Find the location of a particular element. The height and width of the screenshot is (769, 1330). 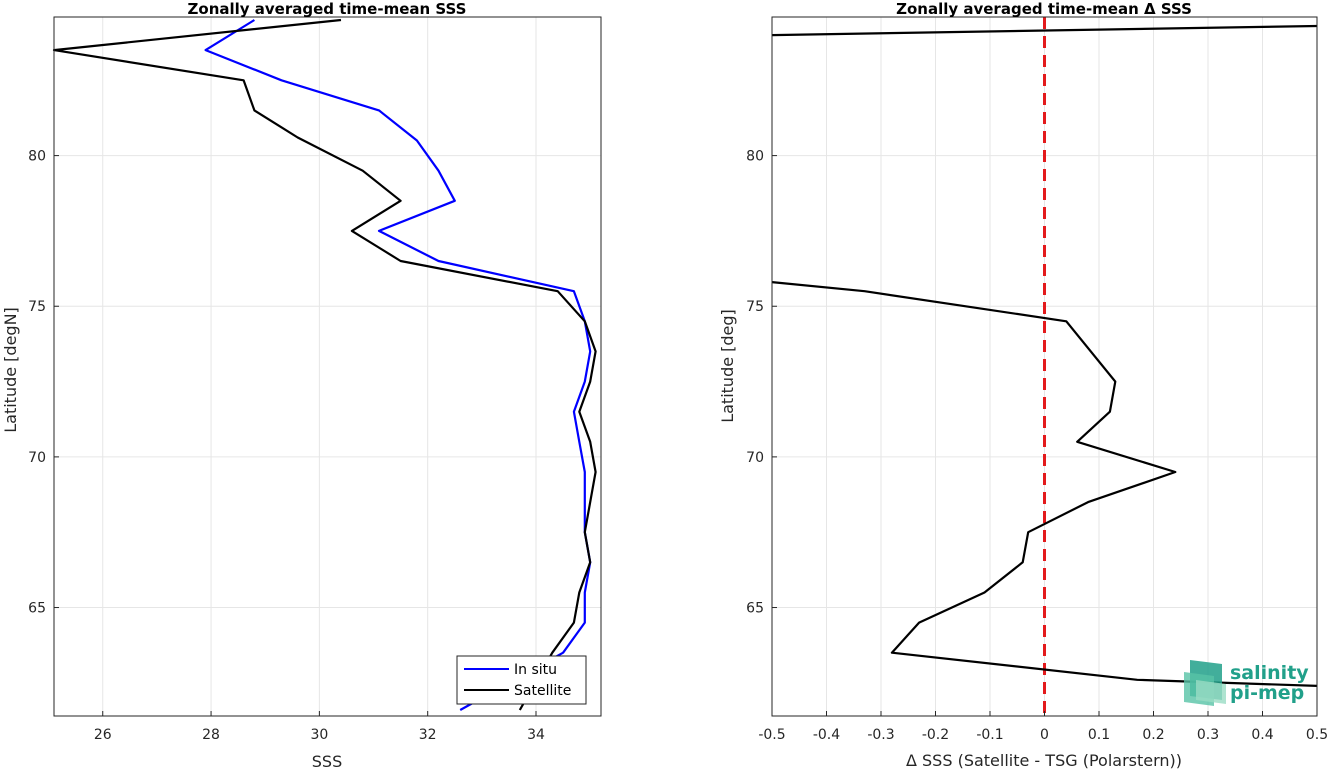

y-axis-label-left: Latitude [degN] is located at coordinates (10, 370).